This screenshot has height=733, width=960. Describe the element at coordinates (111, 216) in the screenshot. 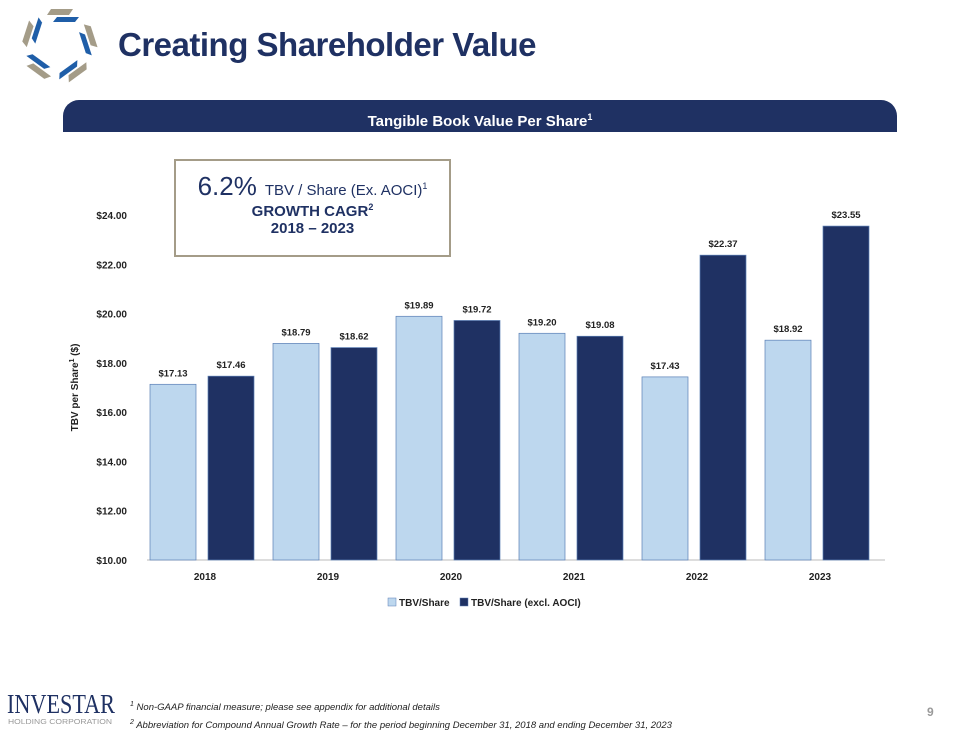

I see `y-tick-label: $24.00` at that location.